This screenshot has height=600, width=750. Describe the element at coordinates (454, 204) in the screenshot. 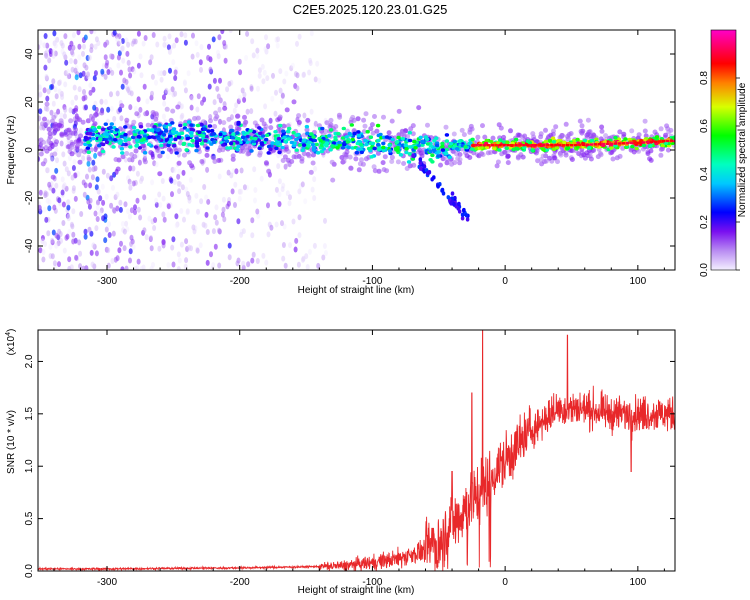

I see `tail-point` at that location.